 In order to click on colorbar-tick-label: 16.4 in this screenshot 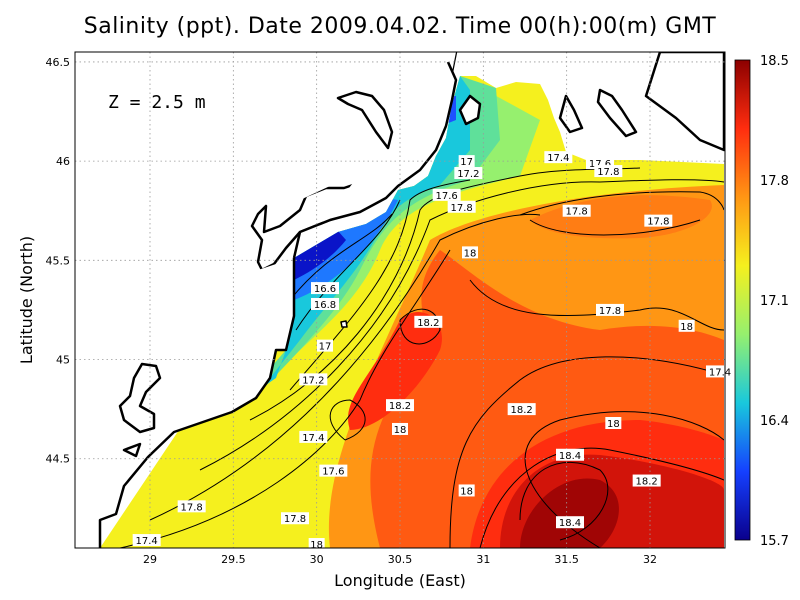, I will do `click(774, 421)`.